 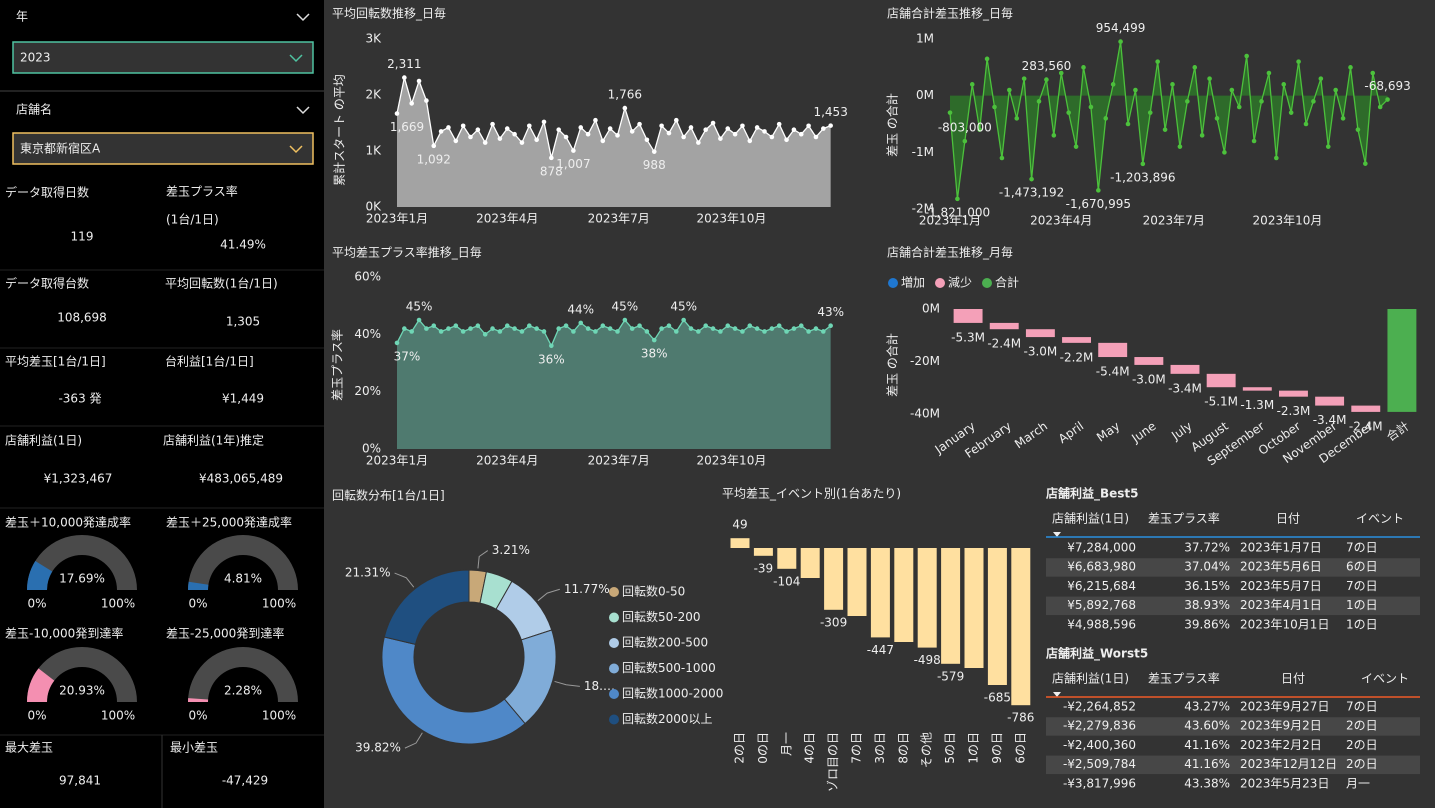 I want to click on column-header: イベント, so click(x=1385, y=679).